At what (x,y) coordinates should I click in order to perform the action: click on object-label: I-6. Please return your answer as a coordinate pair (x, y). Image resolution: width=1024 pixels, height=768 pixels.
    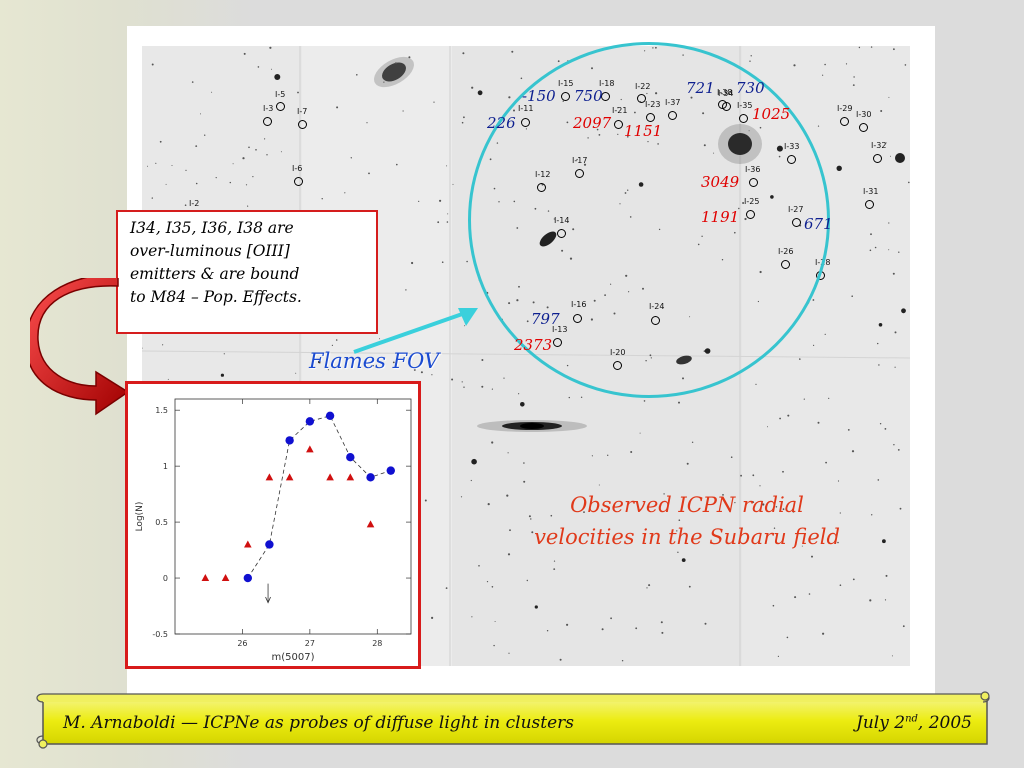
    Looking at the image, I should click on (297, 168).